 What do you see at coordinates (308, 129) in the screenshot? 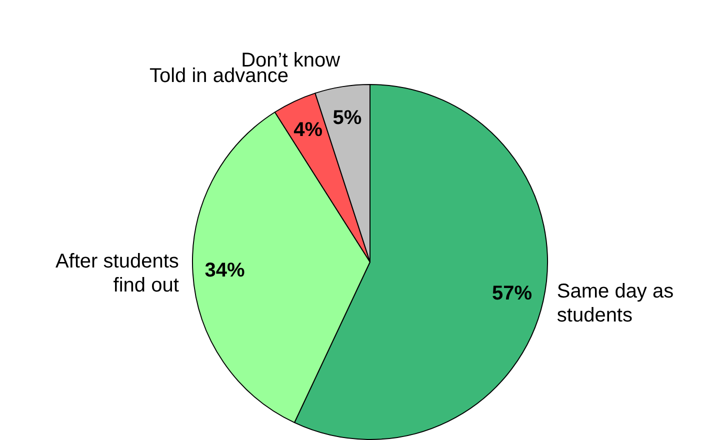
I see `data-label: 4%` at bounding box center [308, 129].